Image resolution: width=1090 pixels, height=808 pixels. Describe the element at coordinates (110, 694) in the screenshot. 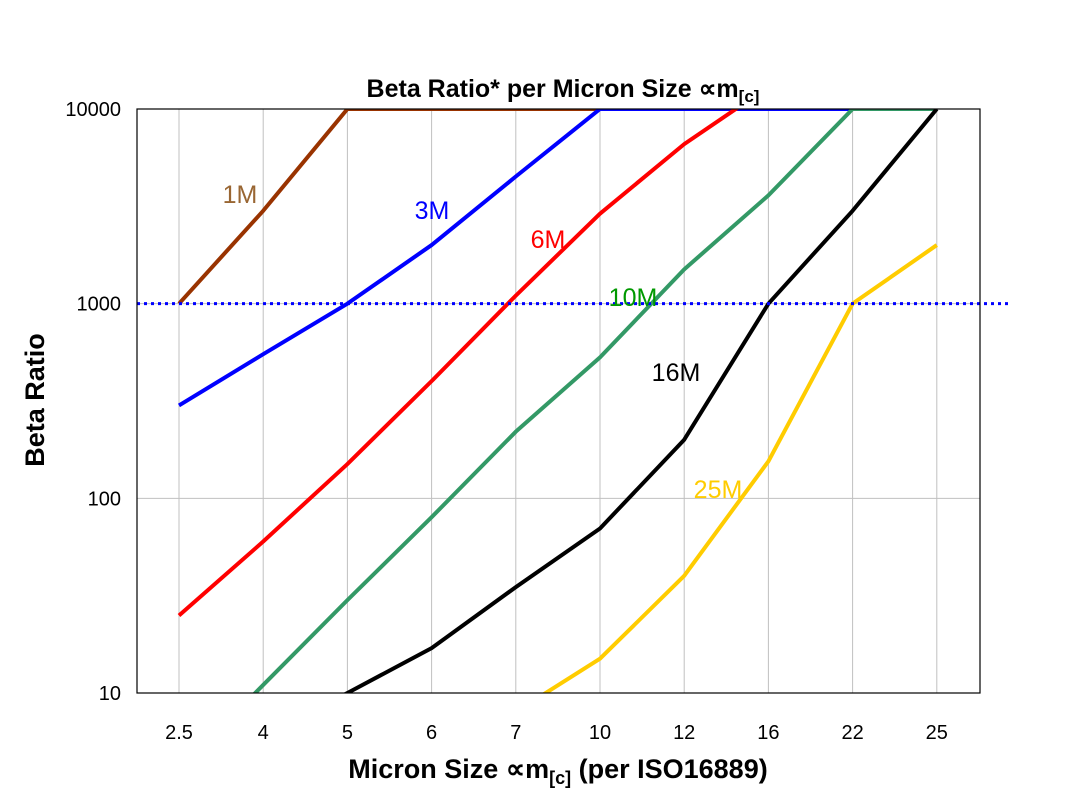

I see `y-tick-label: 10` at that location.